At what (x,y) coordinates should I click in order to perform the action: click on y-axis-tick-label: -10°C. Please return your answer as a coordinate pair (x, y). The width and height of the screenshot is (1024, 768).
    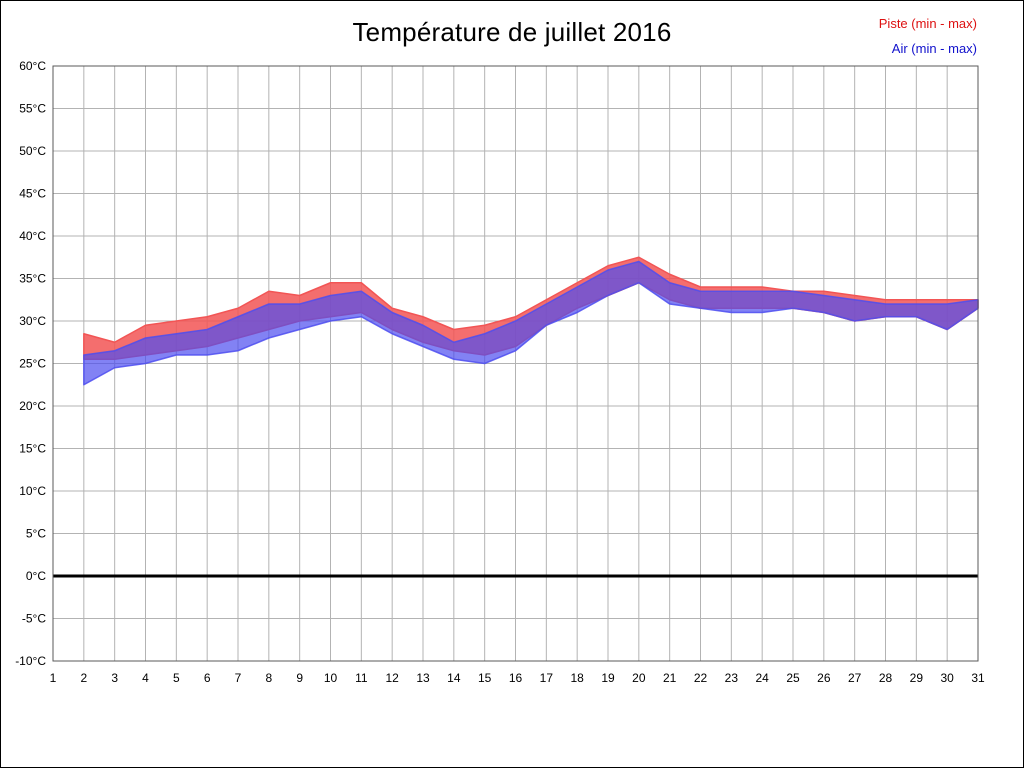
    Looking at the image, I should click on (30, 661).